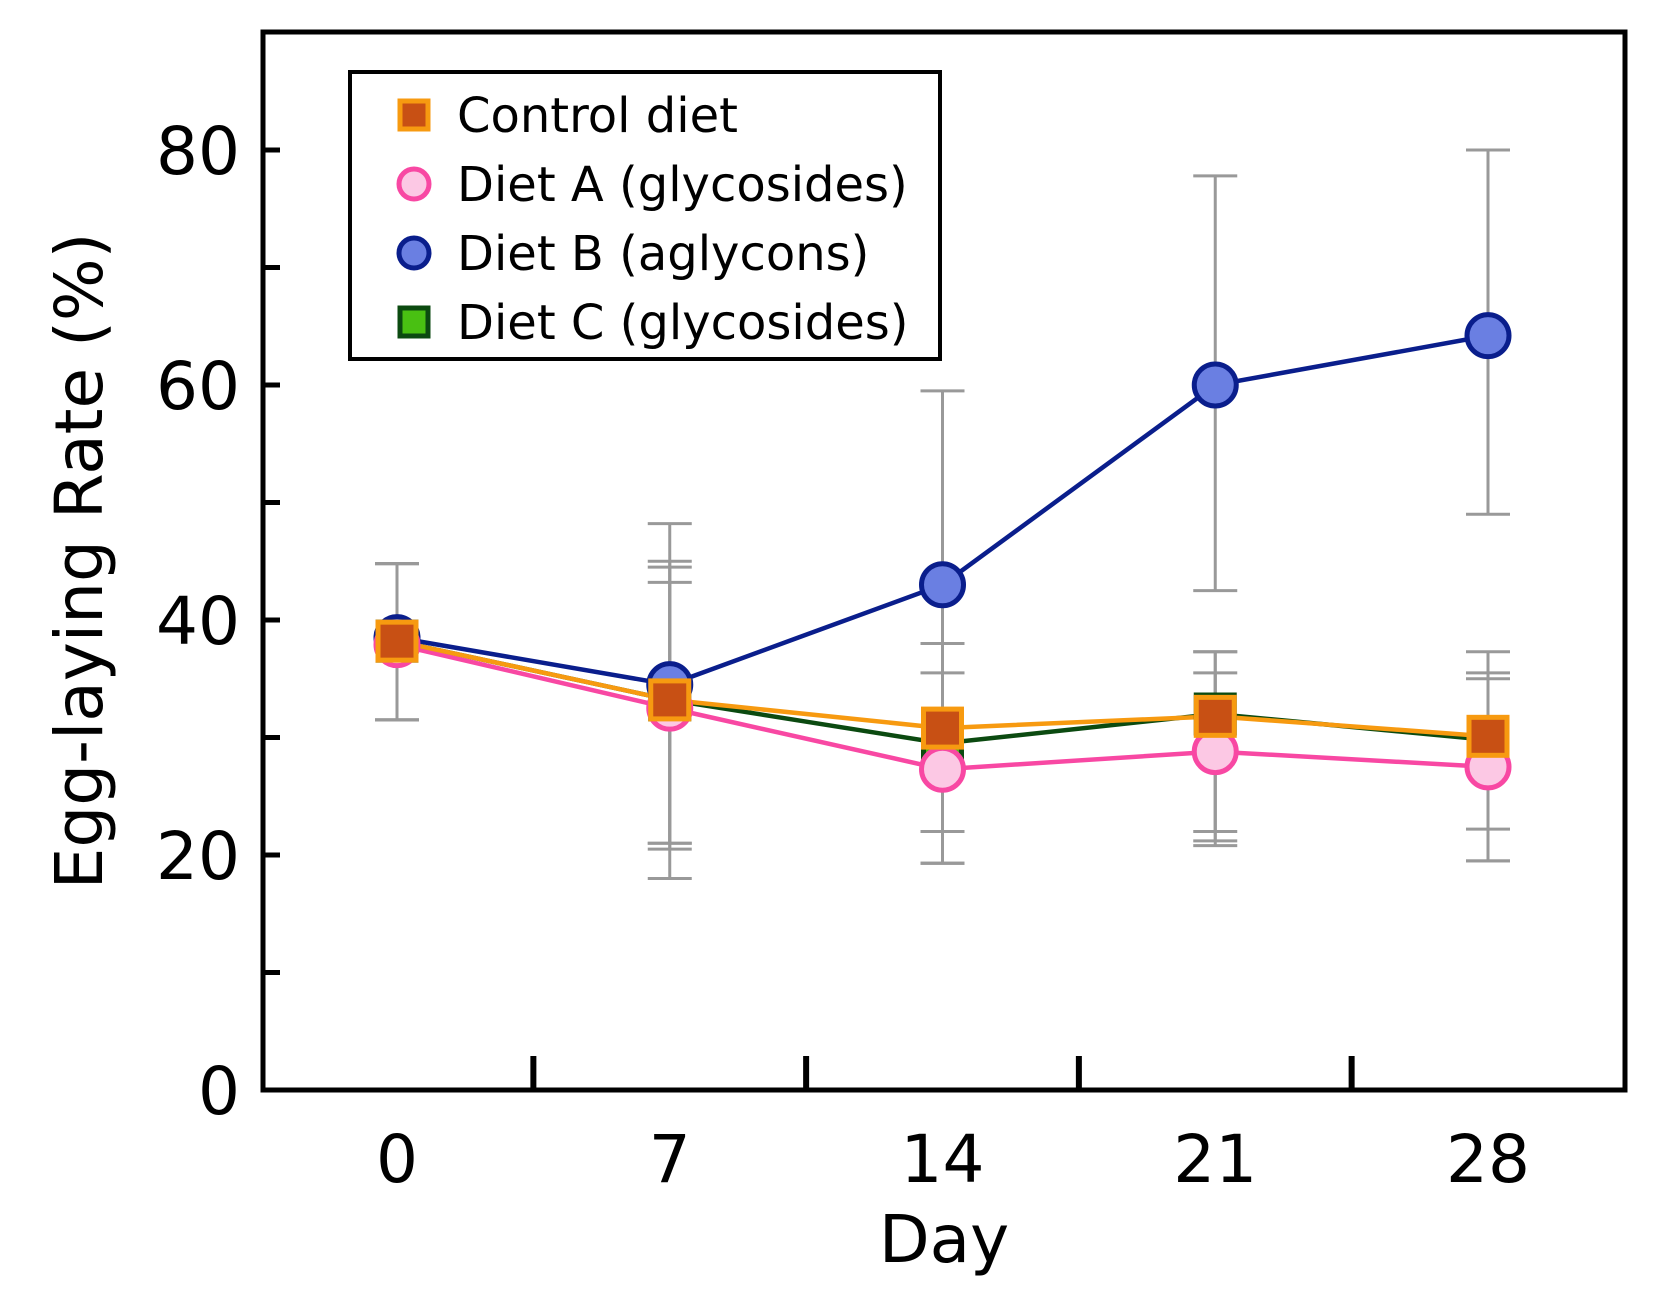 The height and width of the screenshot is (1292, 1654). What do you see at coordinates (1488, 1159) in the screenshot?
I see `x-tick-label: 28` at bounding box center [1488, 1159].